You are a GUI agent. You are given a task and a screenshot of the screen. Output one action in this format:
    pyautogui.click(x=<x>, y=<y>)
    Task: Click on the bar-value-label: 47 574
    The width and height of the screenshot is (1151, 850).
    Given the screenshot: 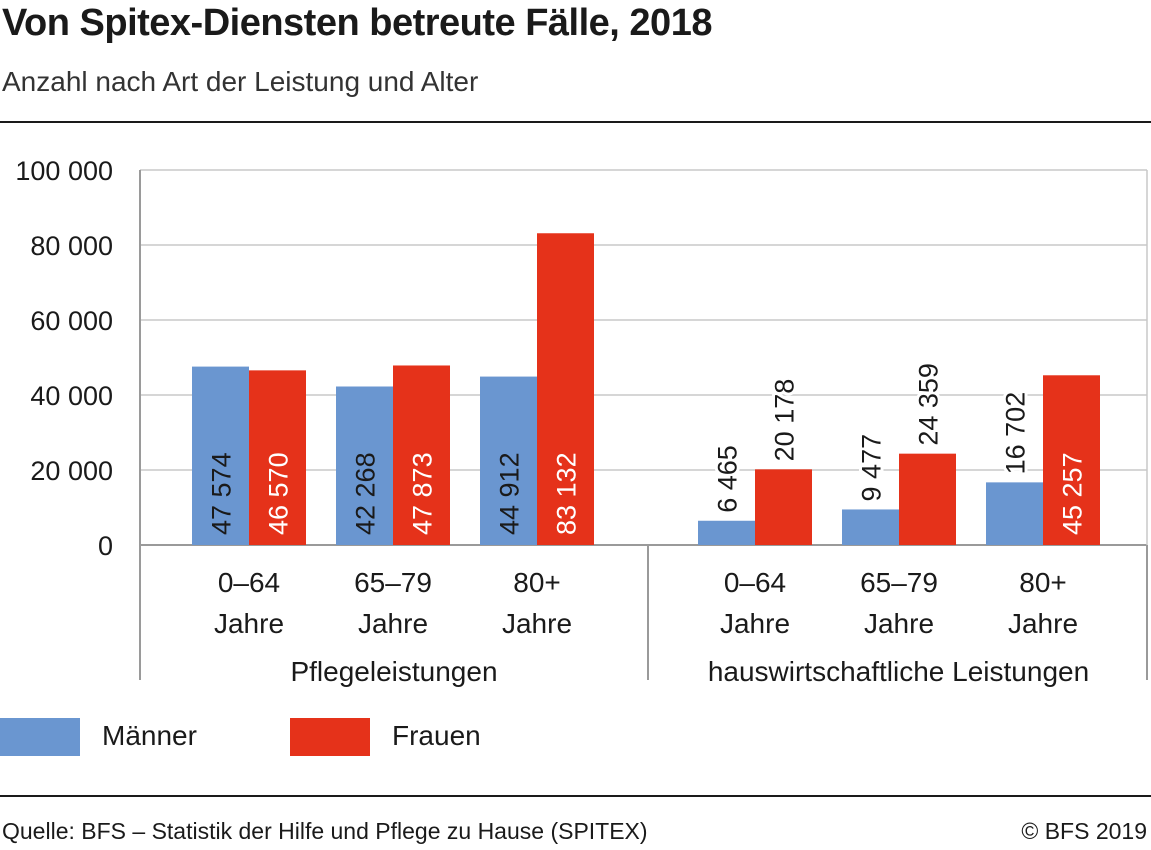 What is the action you would take?
    pyautogui.click(x=222, y=493)
    